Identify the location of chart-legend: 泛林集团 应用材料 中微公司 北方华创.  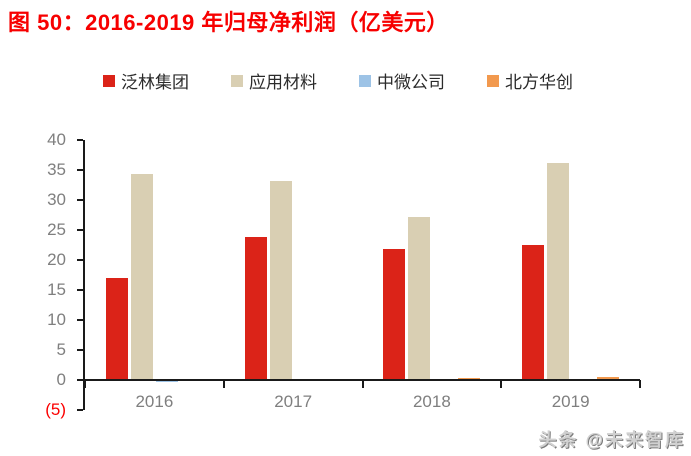
(338, 80).